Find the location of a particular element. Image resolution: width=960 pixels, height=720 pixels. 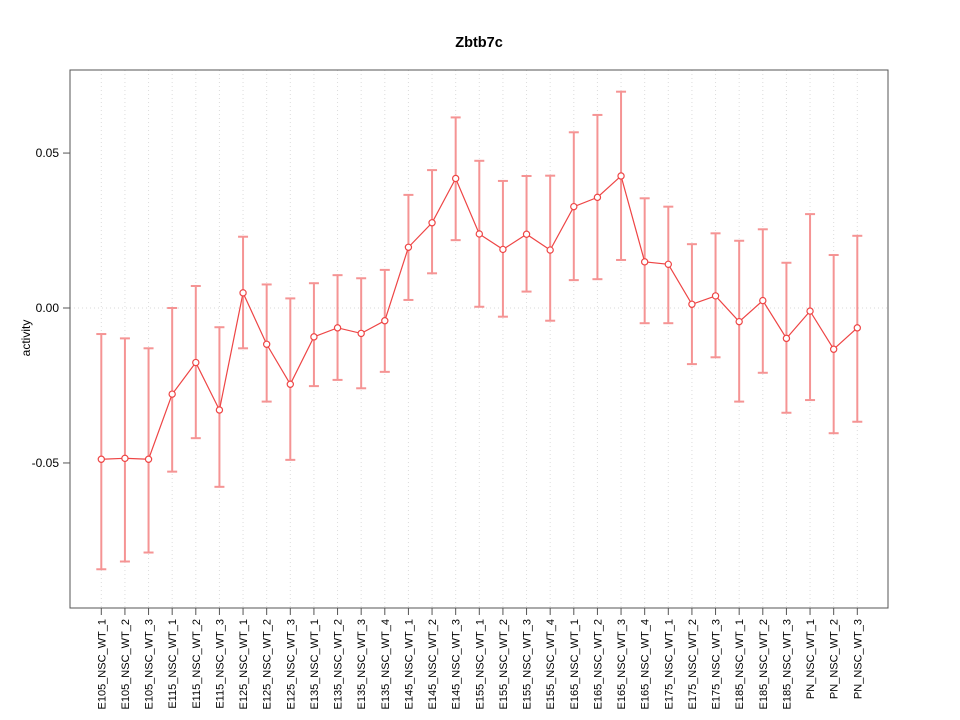

x-tick-label: PN_NSC_WT_1 is located at coordinates (811, 659).